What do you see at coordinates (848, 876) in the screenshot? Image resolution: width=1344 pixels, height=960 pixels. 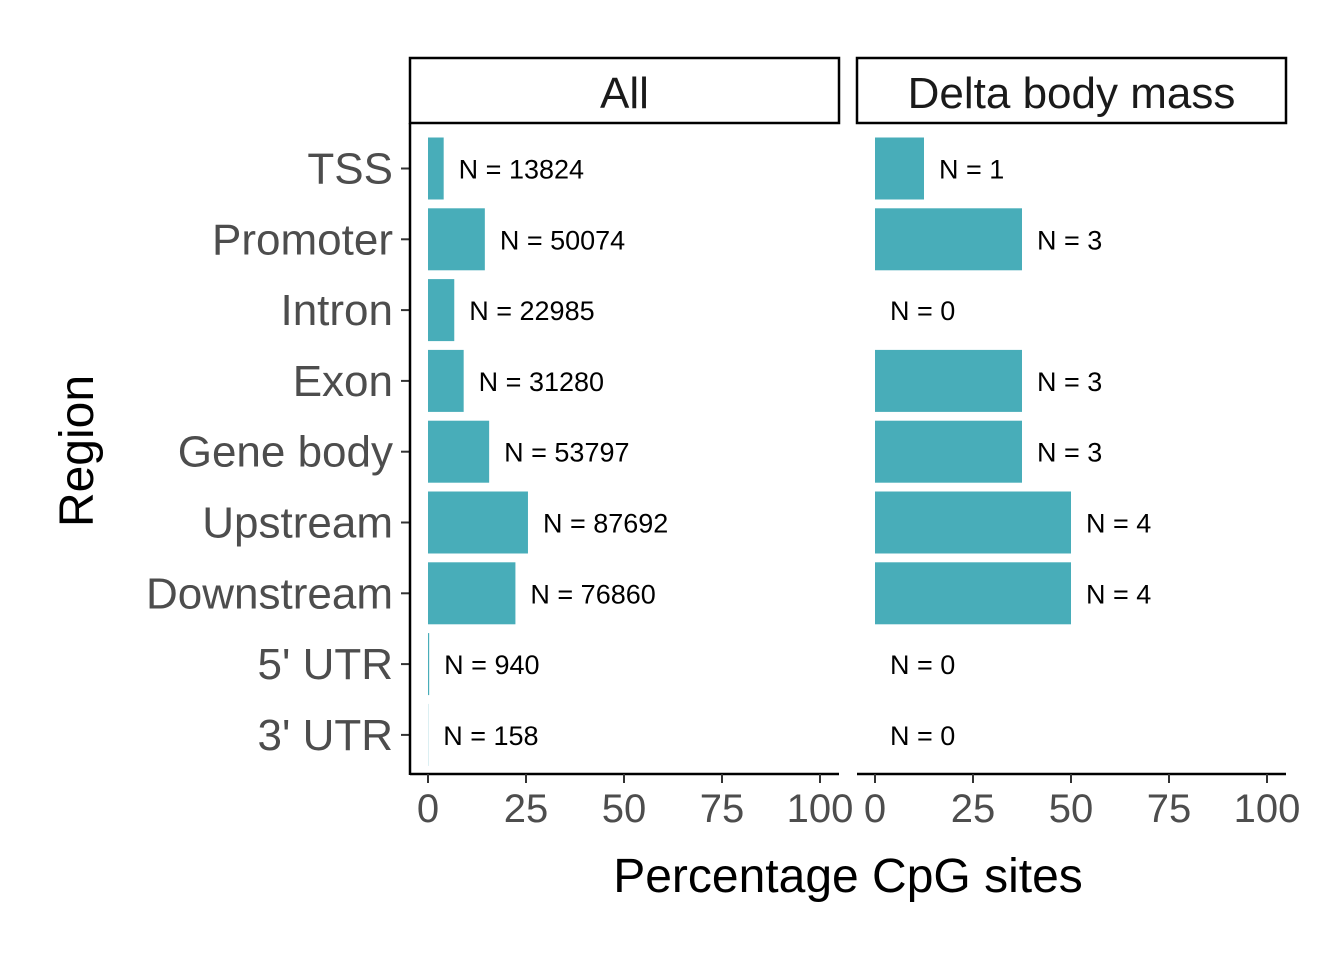 I see `x-axis-title: Percentage CpG sites` at bounding box center [848, 876].